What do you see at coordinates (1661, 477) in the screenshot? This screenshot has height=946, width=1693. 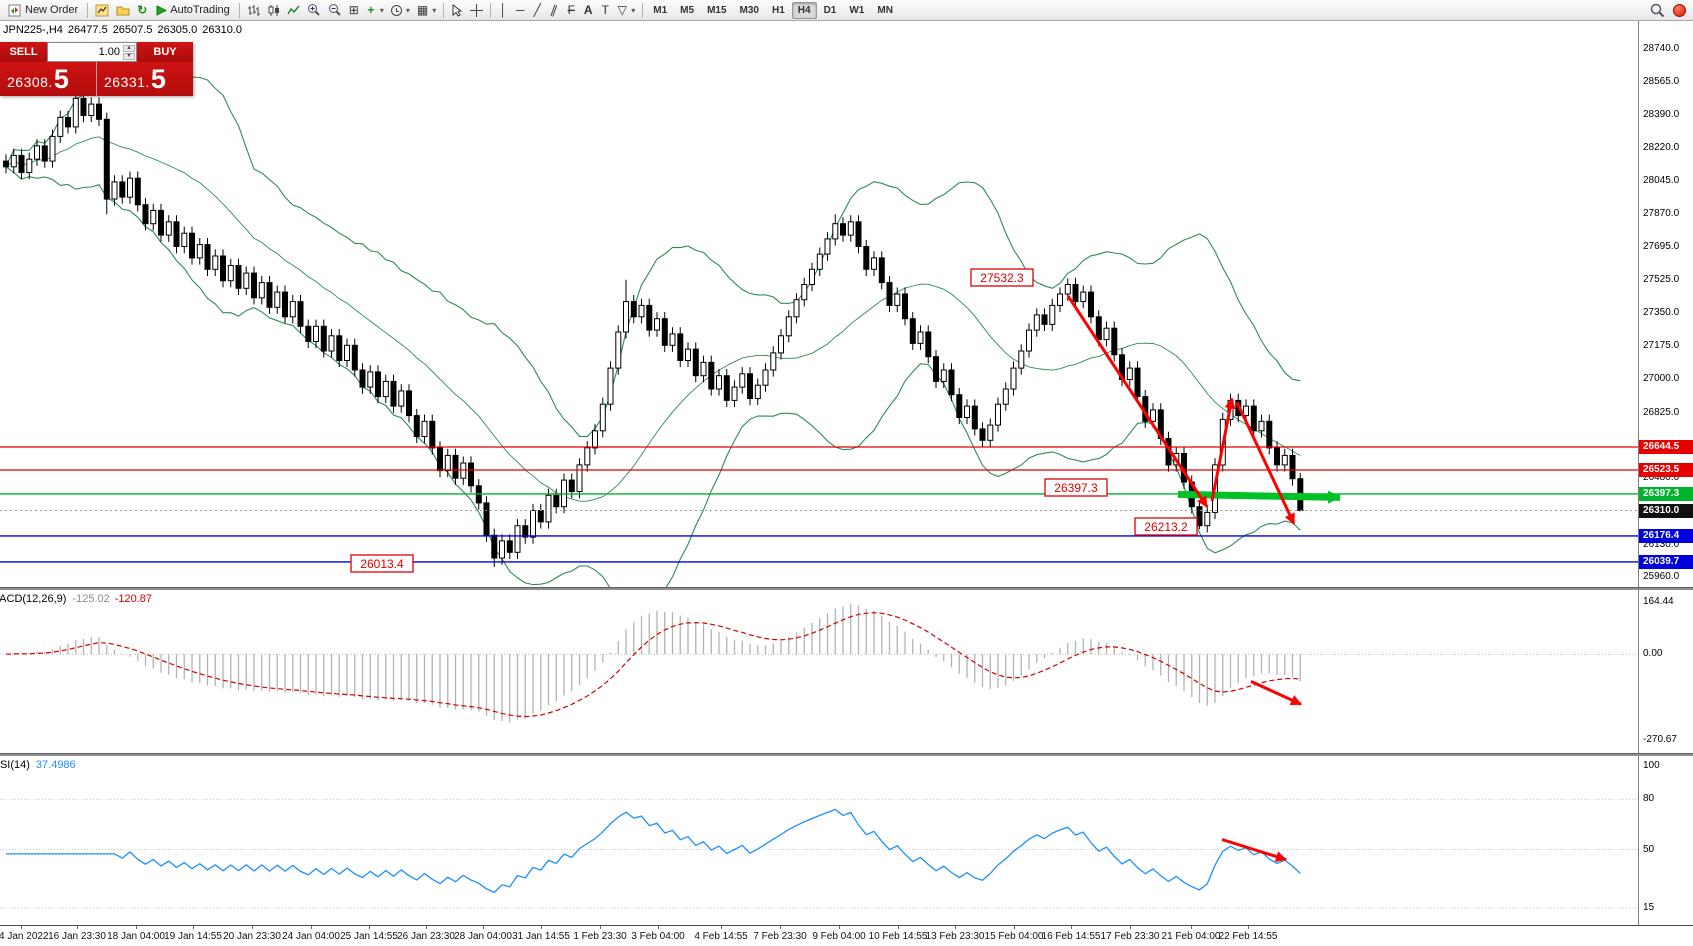 I see `price-scale-label: 26480.0` at bounding box center [1661, 477].